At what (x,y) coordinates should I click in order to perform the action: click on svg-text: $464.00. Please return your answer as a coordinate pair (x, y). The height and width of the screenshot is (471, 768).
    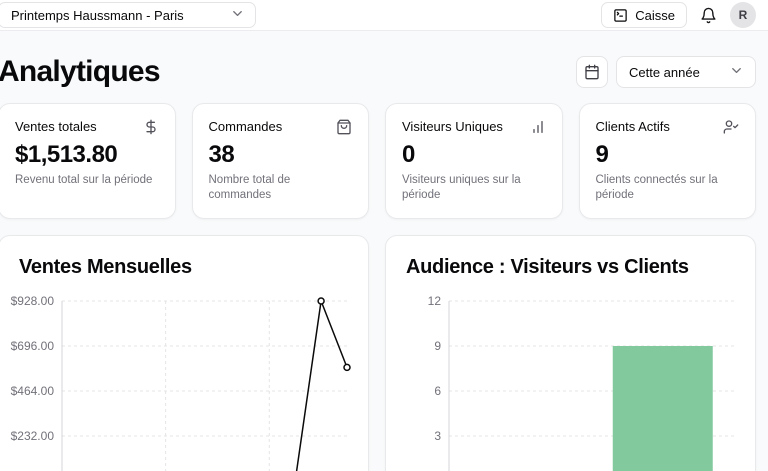
    Looking at the image, I should click on (33, 391).